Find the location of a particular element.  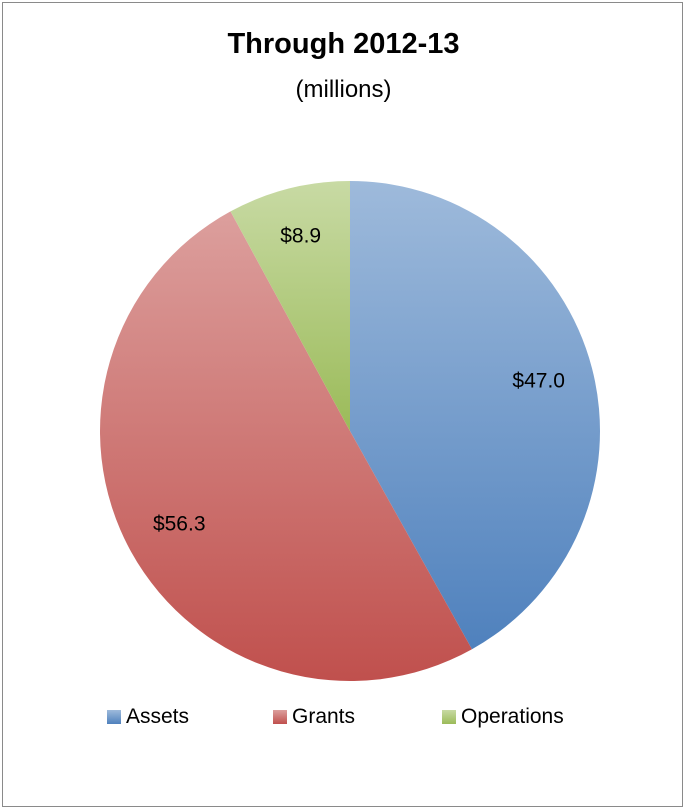

legend-label-assets: Assets is located at coordinates (158, 716).